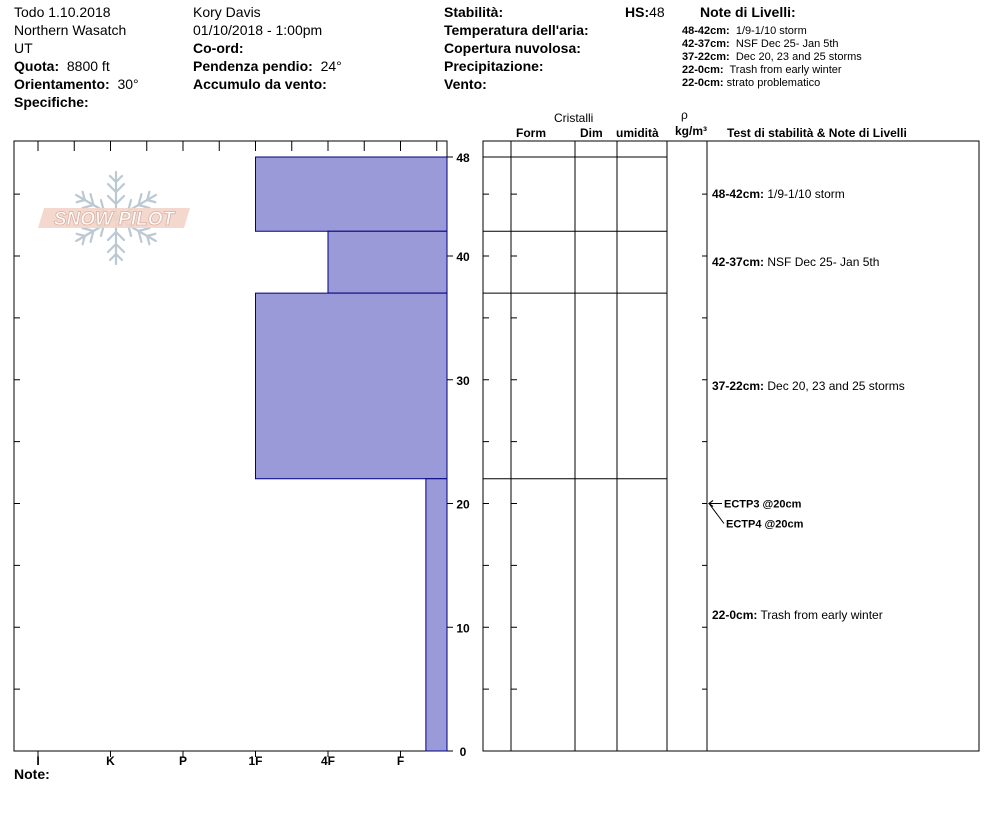 This screenshot has height=840, width=994. I want to click on stability-label: Stabilità:, so click(474, 12).